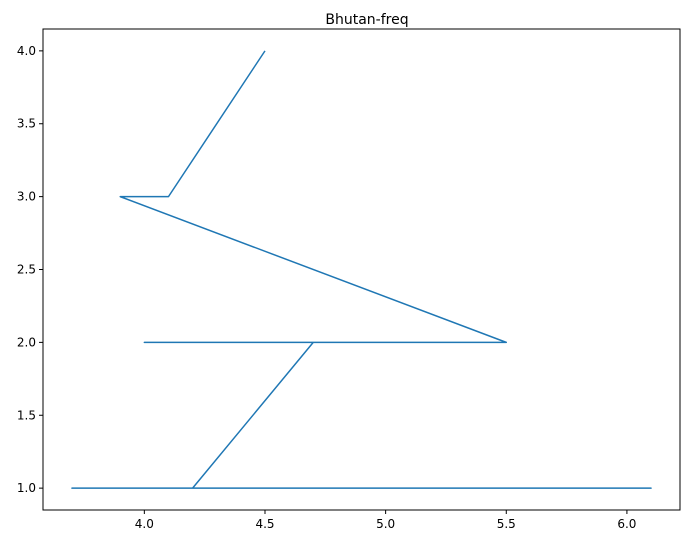  What do you see at coordinates (366, 20) in the screenshot?
I see `chart-title: Bhutan-freq` at bounding box center [366, 20].